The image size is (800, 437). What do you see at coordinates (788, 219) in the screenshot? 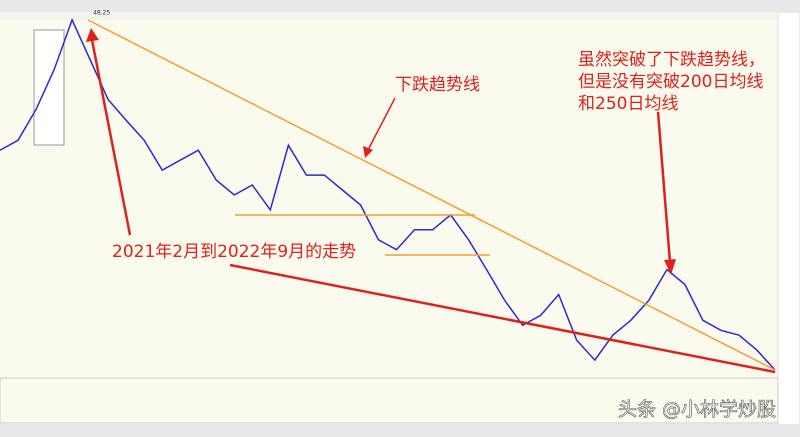
I see `price-axis` at bounding box center [788, 219].